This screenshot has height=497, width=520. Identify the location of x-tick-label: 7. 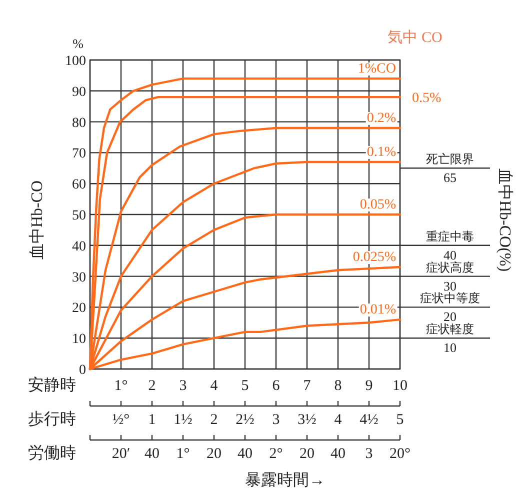
(307, 386).